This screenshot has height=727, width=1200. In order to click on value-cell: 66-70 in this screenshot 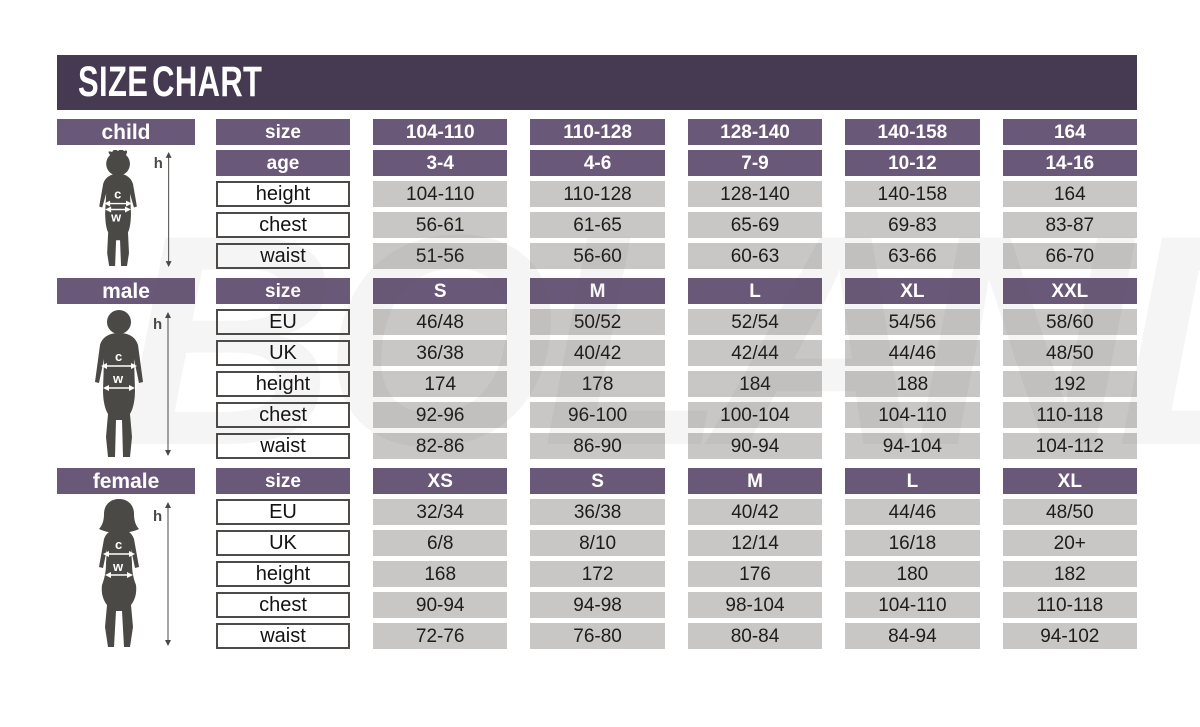, I will do `click(1069, 256)`.